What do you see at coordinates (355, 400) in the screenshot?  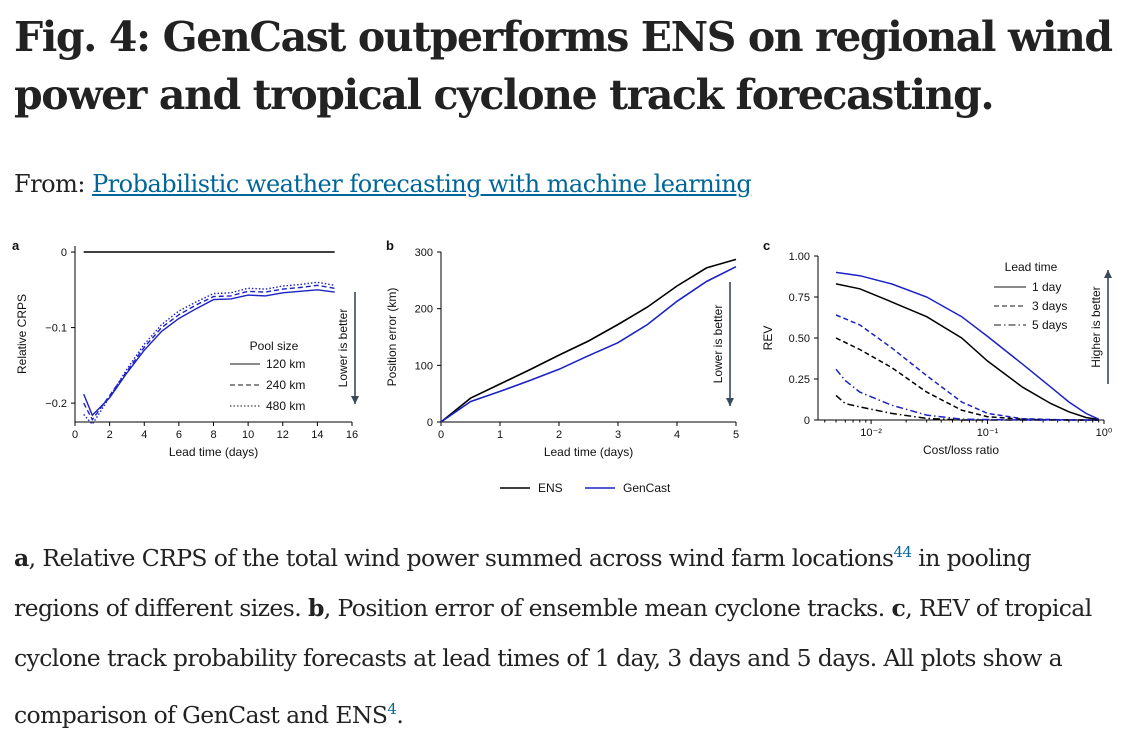 I see `annotation-arrow-a-head` at bounding box center [355, 400].